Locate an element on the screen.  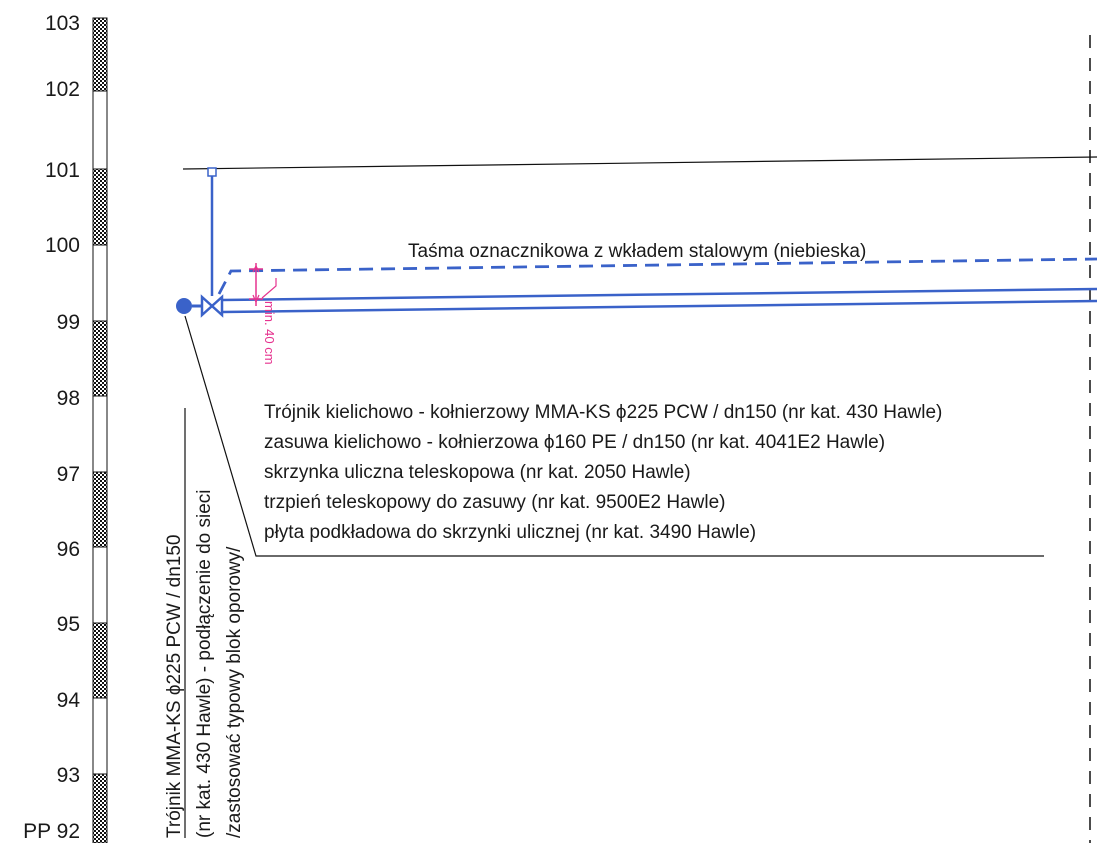
elevation-label: 98 is located at coordinates (68, 398).